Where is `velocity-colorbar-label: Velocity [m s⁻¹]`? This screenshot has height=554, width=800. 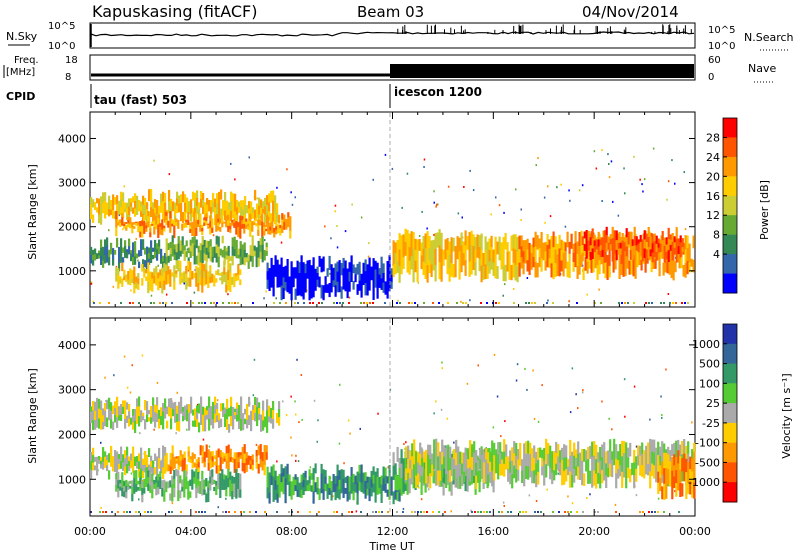
velocity-colorbar-label: Velocity [m s⁻¹] is located at coordinates (786, 415).